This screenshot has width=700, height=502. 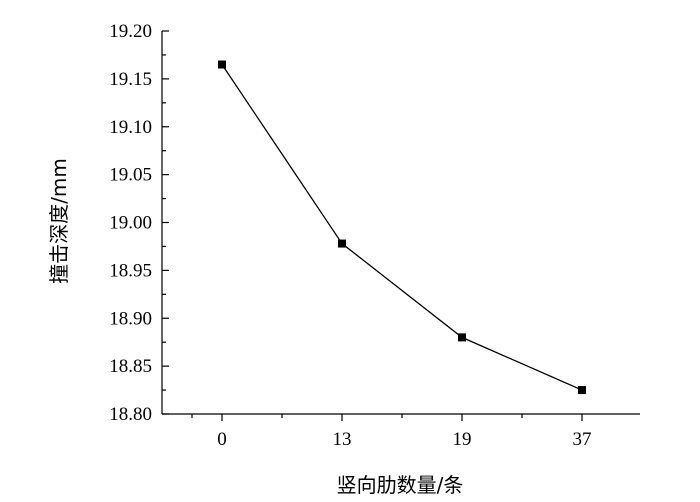 What do you see at coordinates (462, 439) in the screenshot?
I see `x-tick-label: 19` at bounding box center [462, 439].